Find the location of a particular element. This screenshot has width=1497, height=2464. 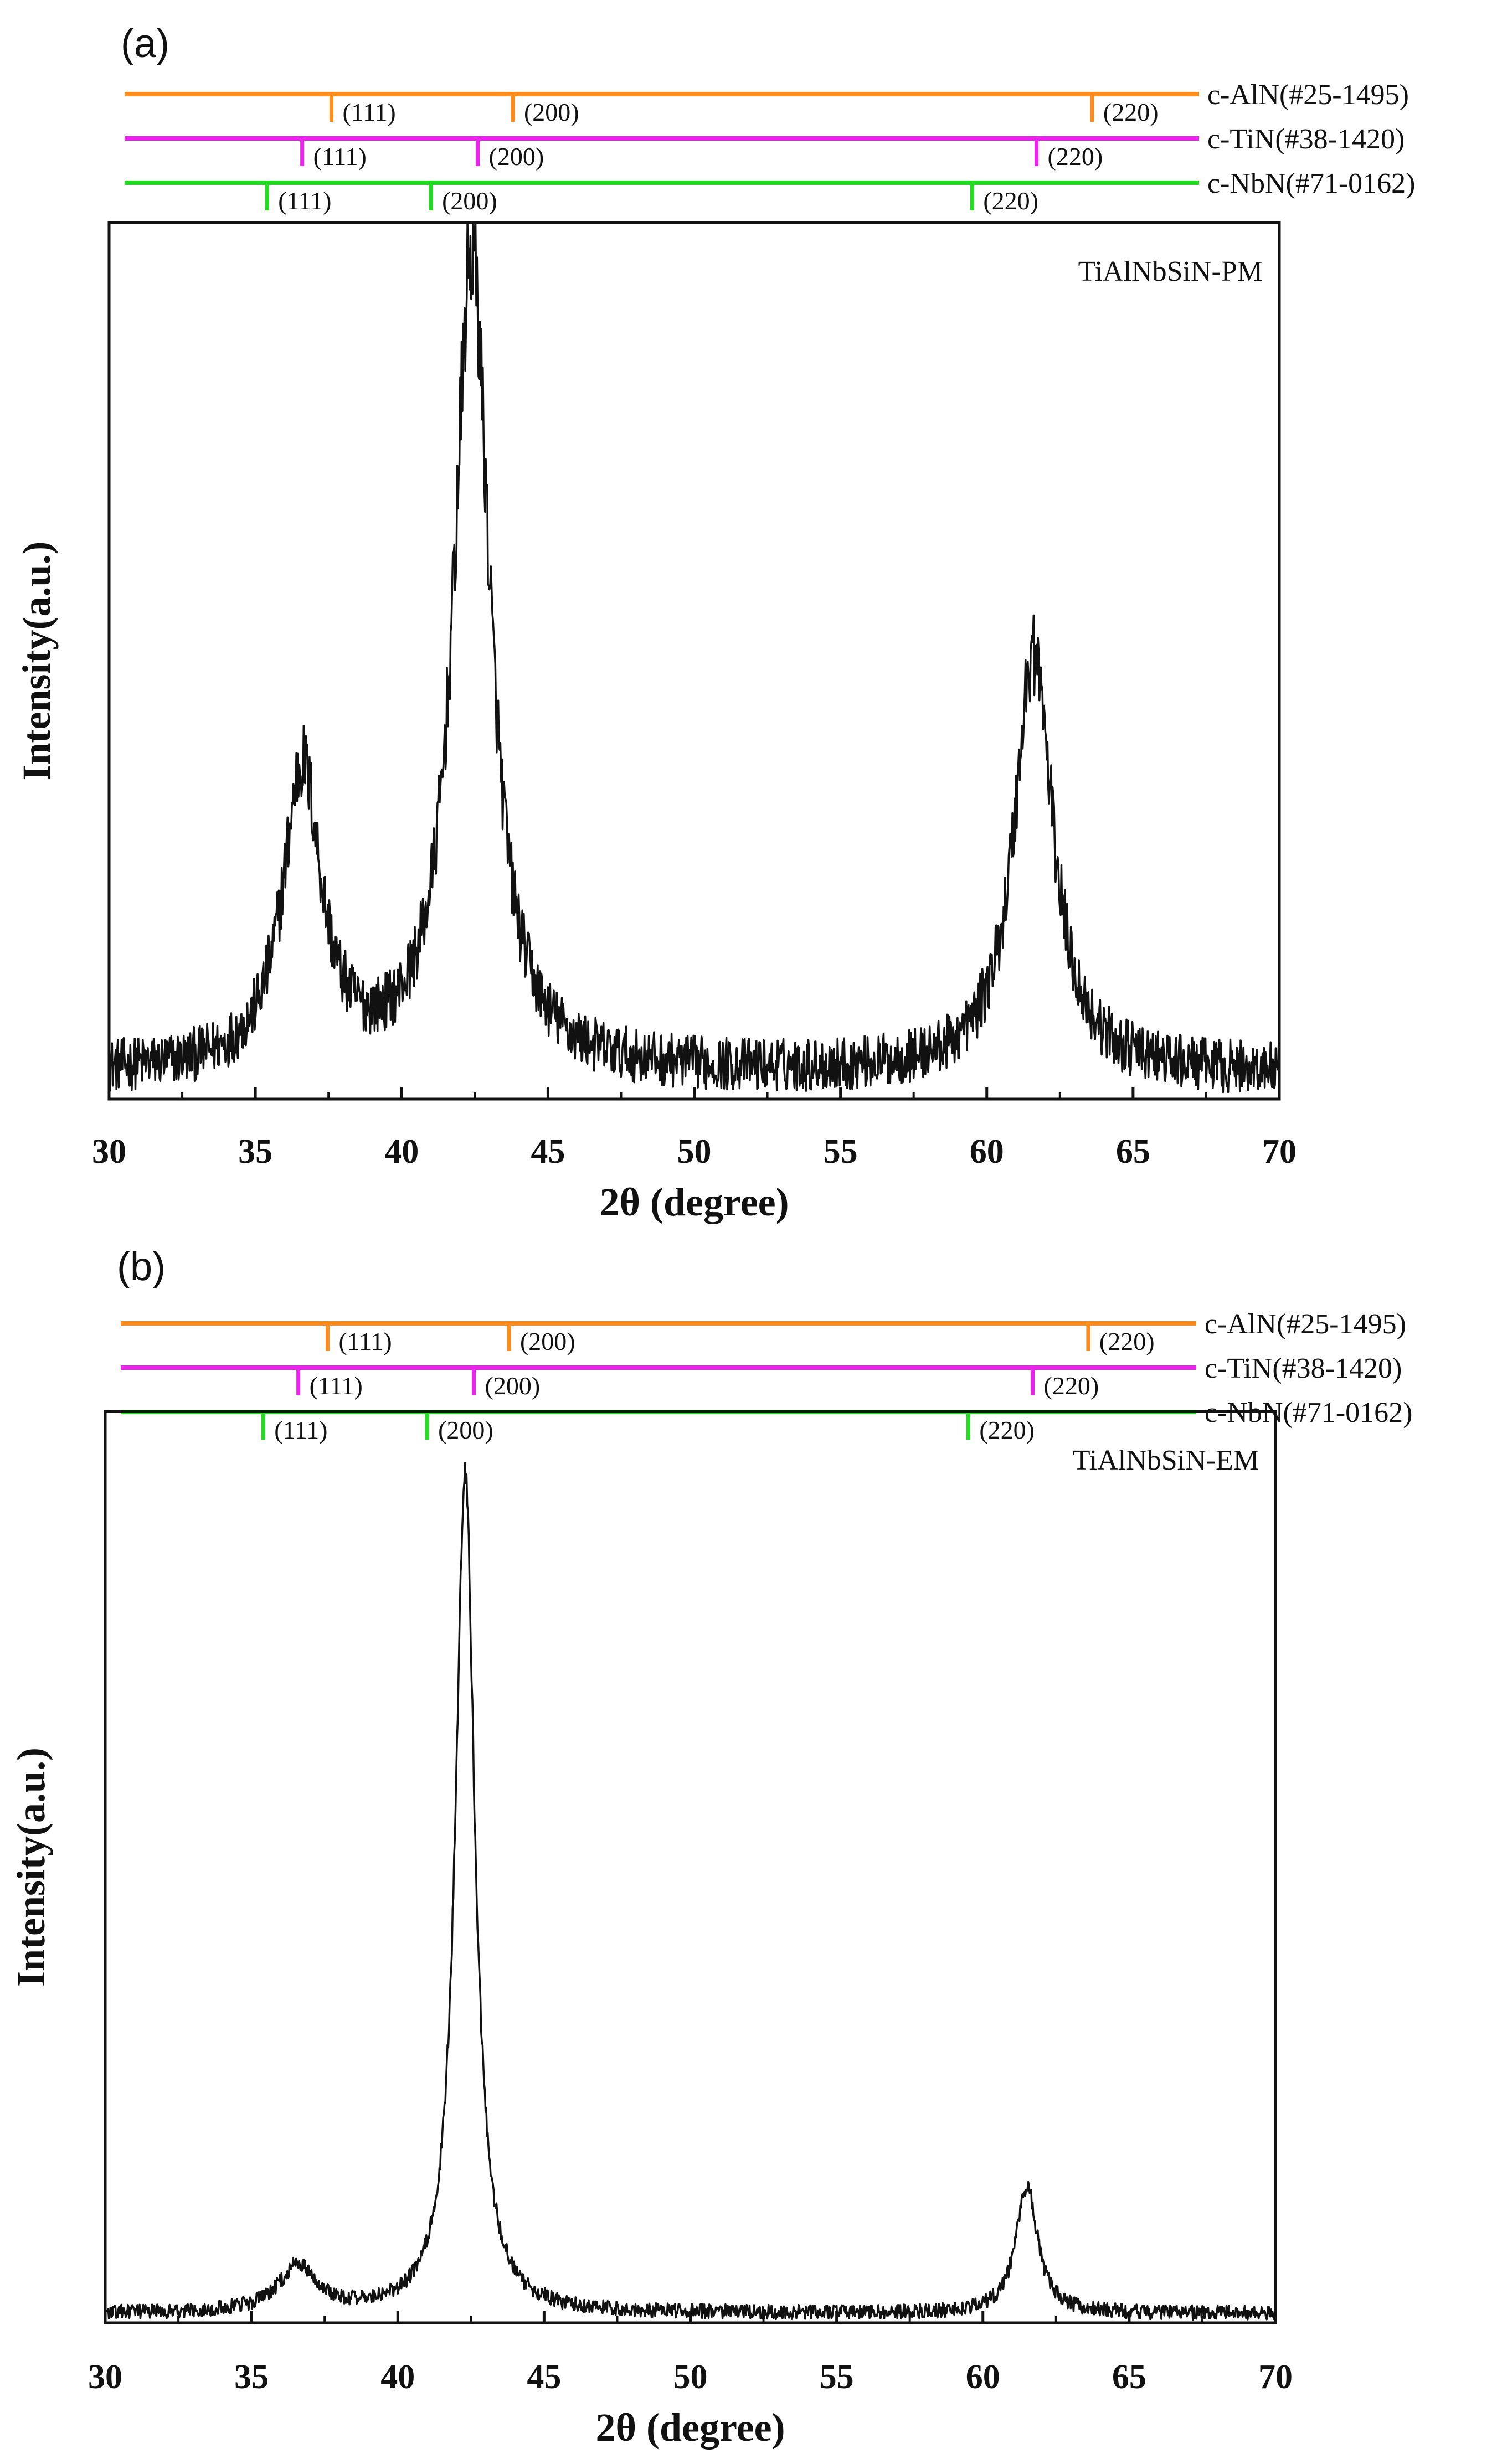

reference-name: c-NbN(#71-0162) is located at coordinates (1311, 183).